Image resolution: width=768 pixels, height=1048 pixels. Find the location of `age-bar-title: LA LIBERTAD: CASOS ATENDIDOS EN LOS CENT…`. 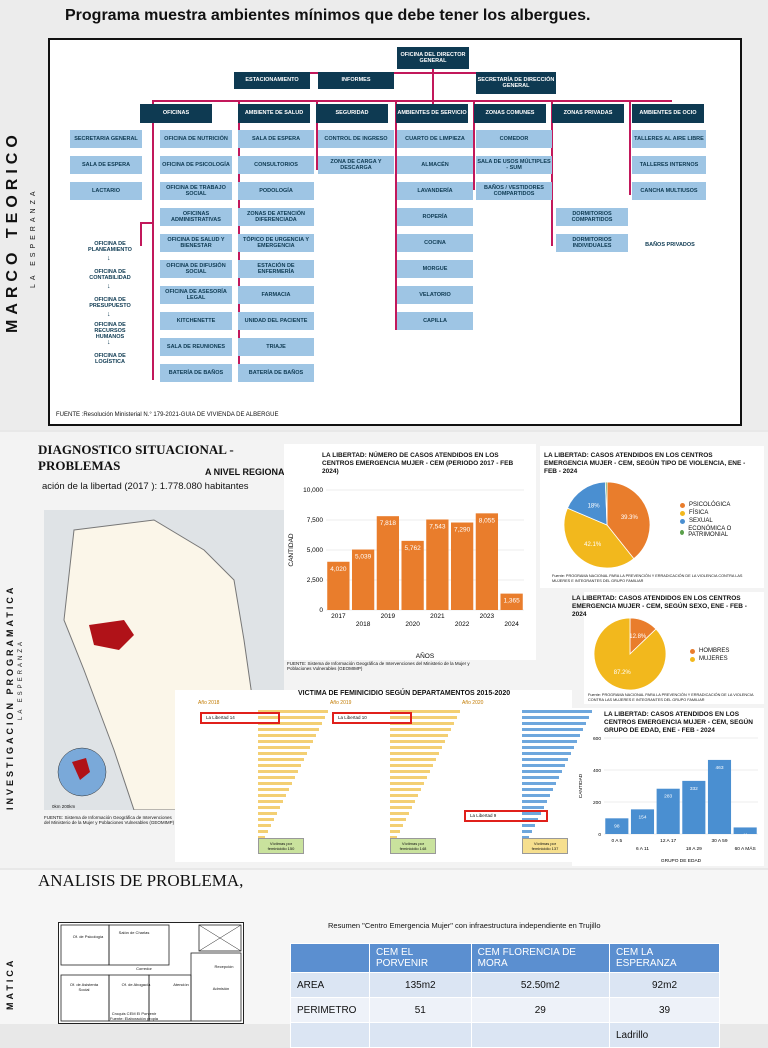

age-bar-title: LA LIBERTAD: CASOS ATENDIDOS EN LOS CENT… is located at coordinates (678, 723).